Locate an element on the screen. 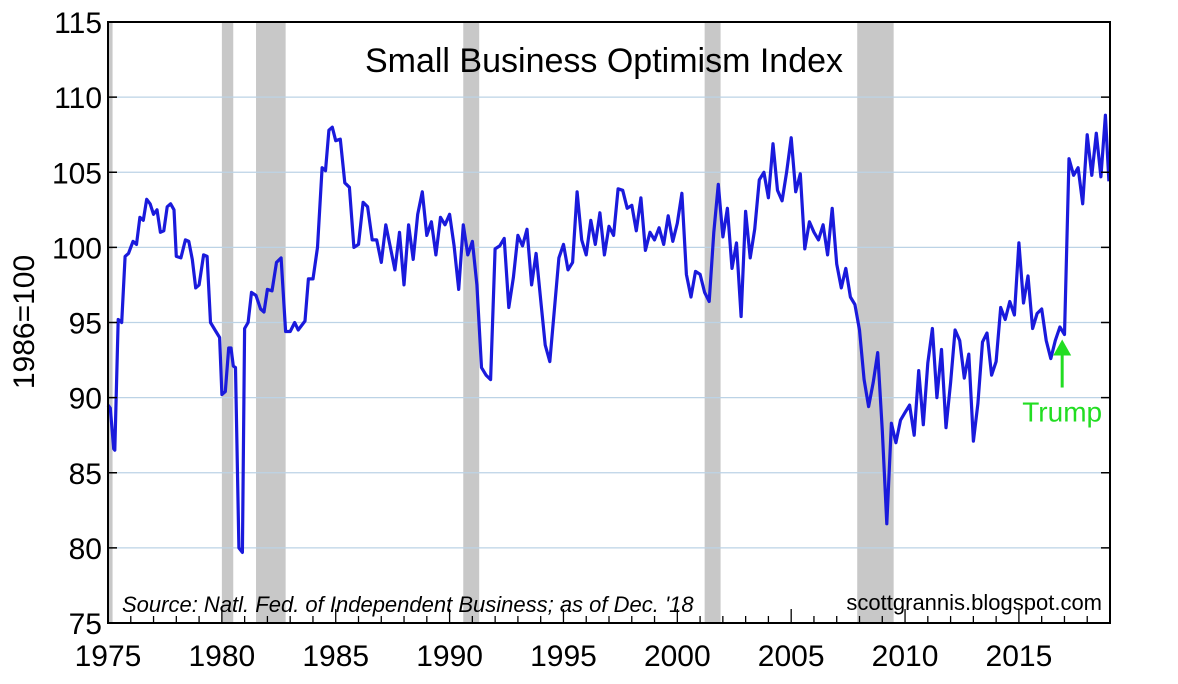 The height and width of the screenshot is (684, 1178). x-tick-label-2015: 2015 is located at coordinates (1019, 656).